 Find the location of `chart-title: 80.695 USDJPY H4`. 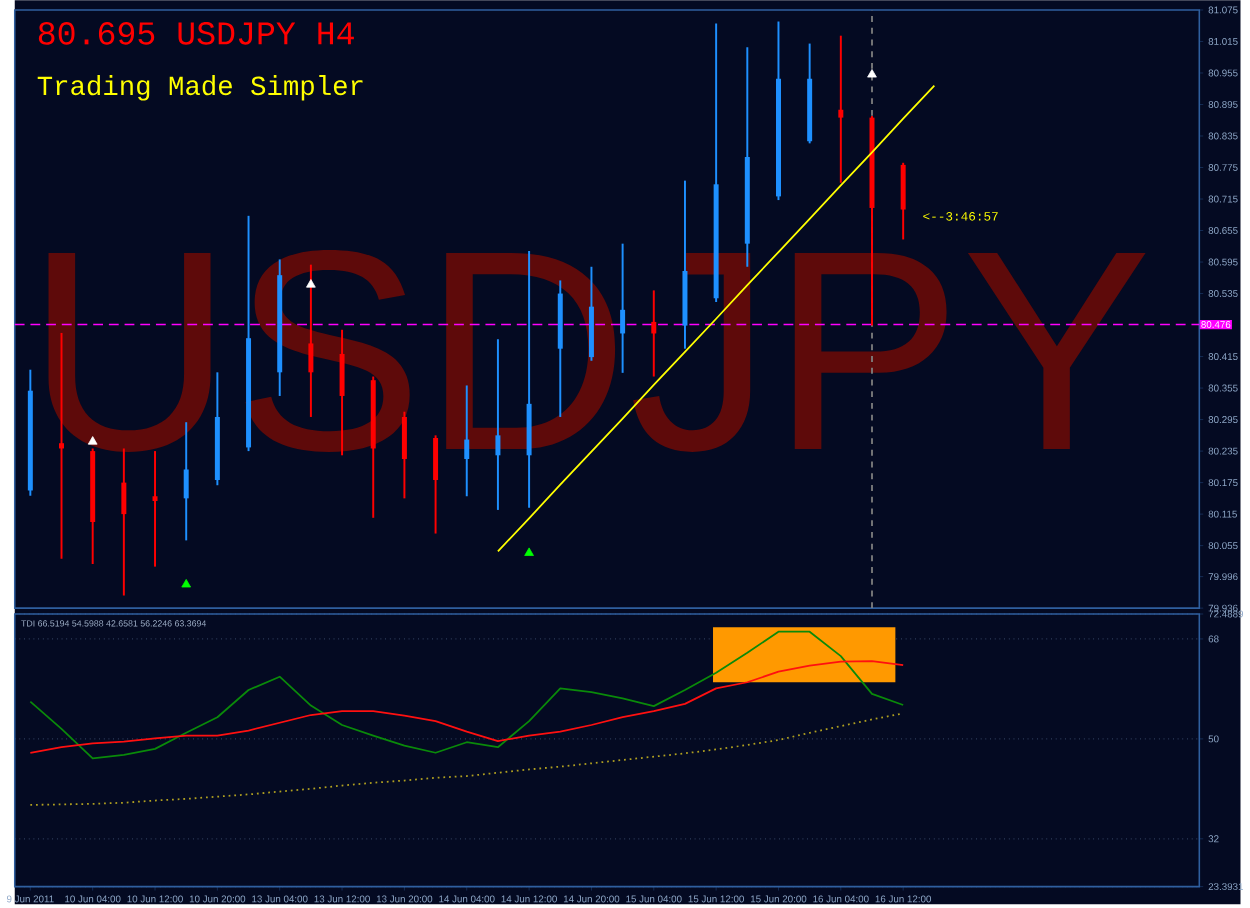

chart-title: 80.695 USDJPY H4 is located at coordinates (196, 33).